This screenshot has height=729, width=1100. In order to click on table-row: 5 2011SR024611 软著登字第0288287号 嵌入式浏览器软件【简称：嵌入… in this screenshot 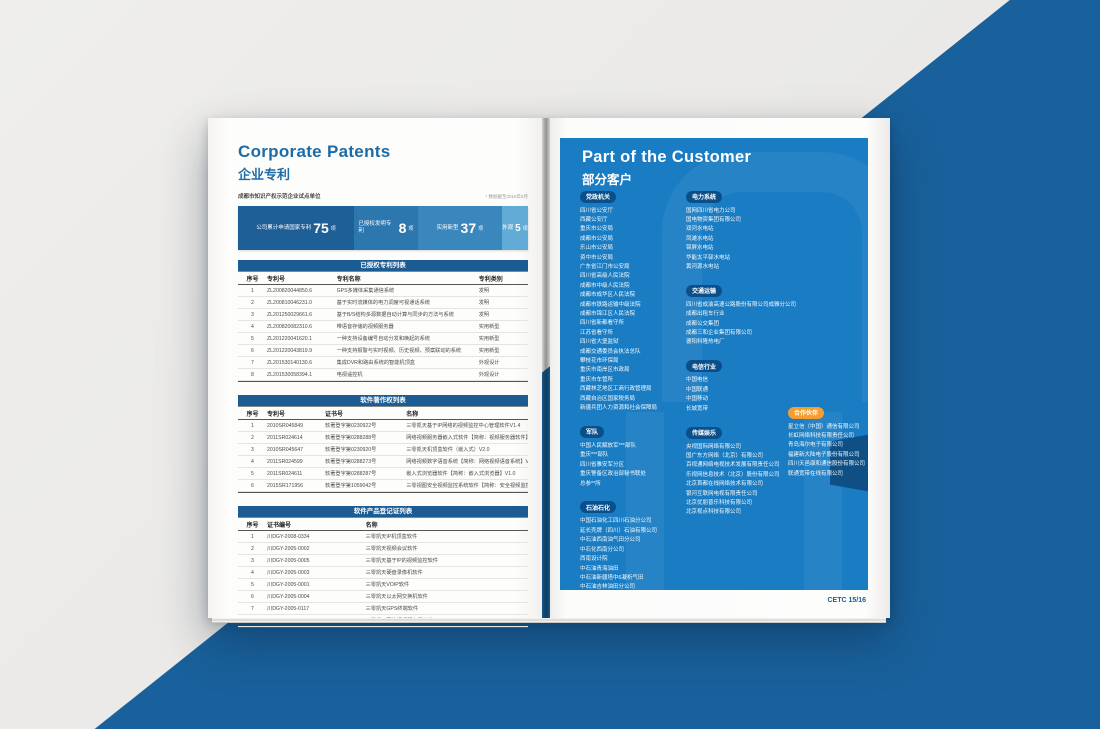, I will do `click(383, 474)`.